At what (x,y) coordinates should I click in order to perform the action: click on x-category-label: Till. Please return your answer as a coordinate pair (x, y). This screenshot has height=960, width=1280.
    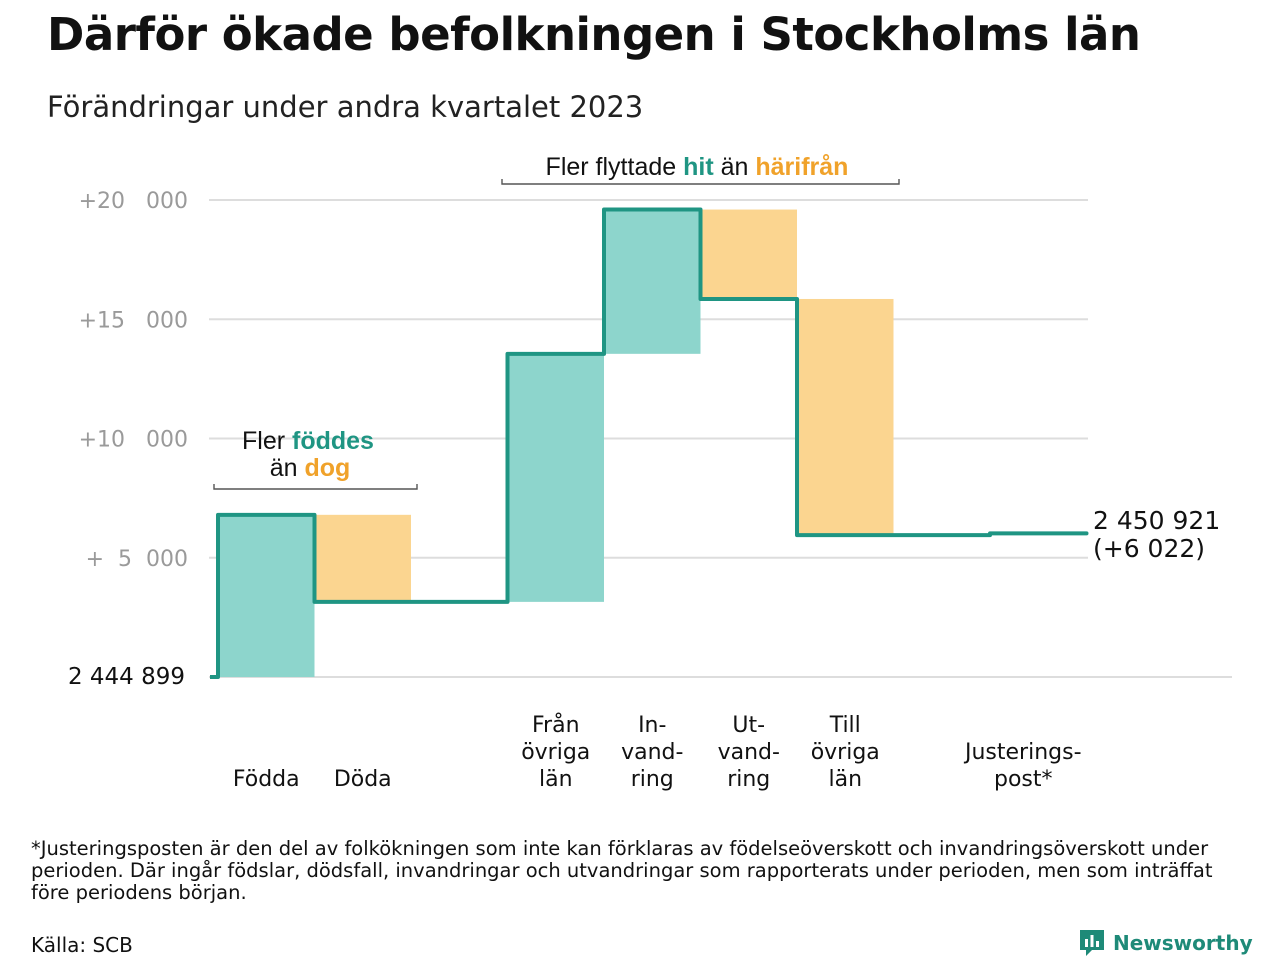
    Looking at the image, I should click on (845, 725).